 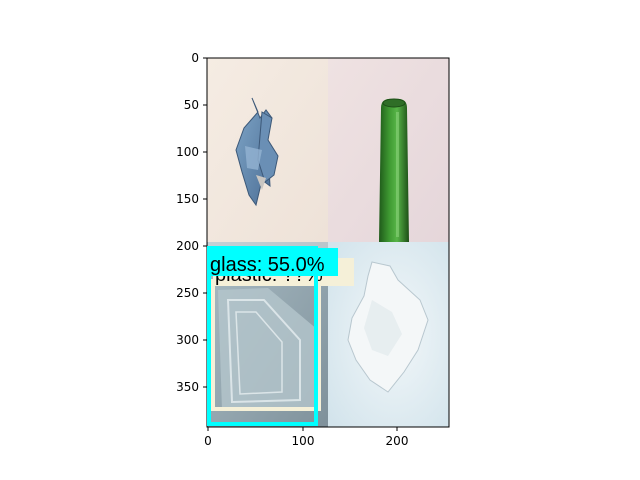 What do you see at coordinates (388, 150) in the screenshot?
I see `tile-green-glass-bottle` at bounding box center [388, 150].